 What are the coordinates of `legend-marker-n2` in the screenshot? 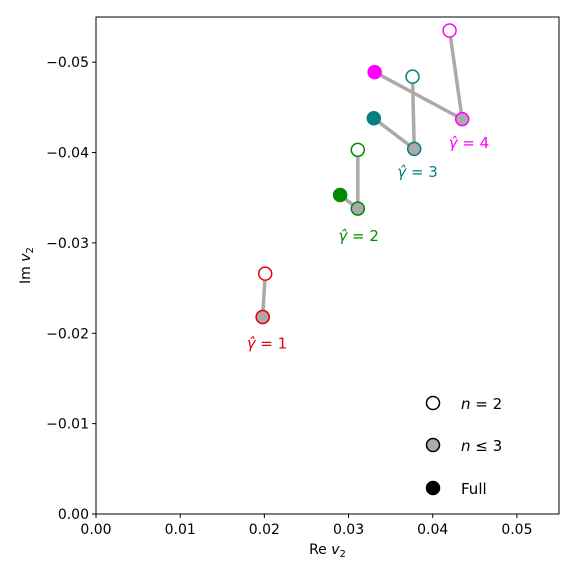 It's located at (433, 403).